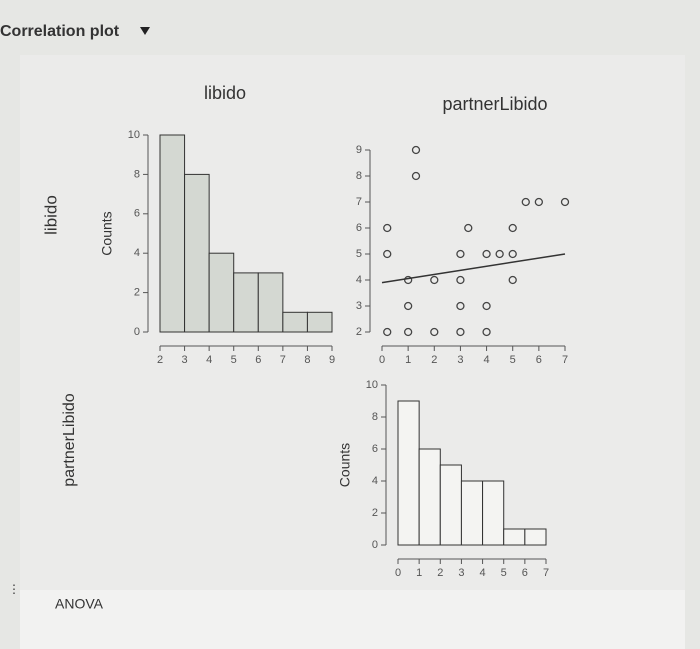  I want to click on y-tick-label: 5, so click(359, 254).